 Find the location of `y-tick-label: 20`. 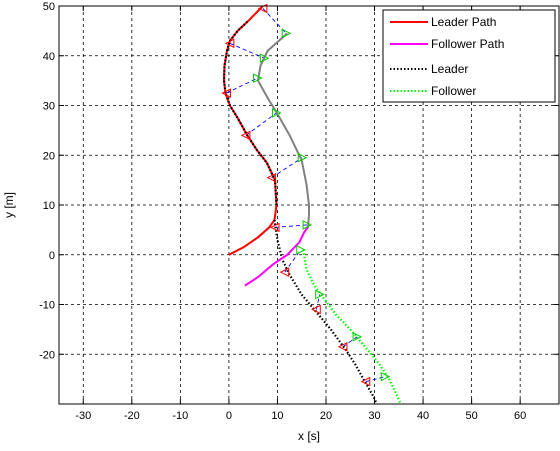

y-tick-label: 20 is located at coordinates (49, 156).